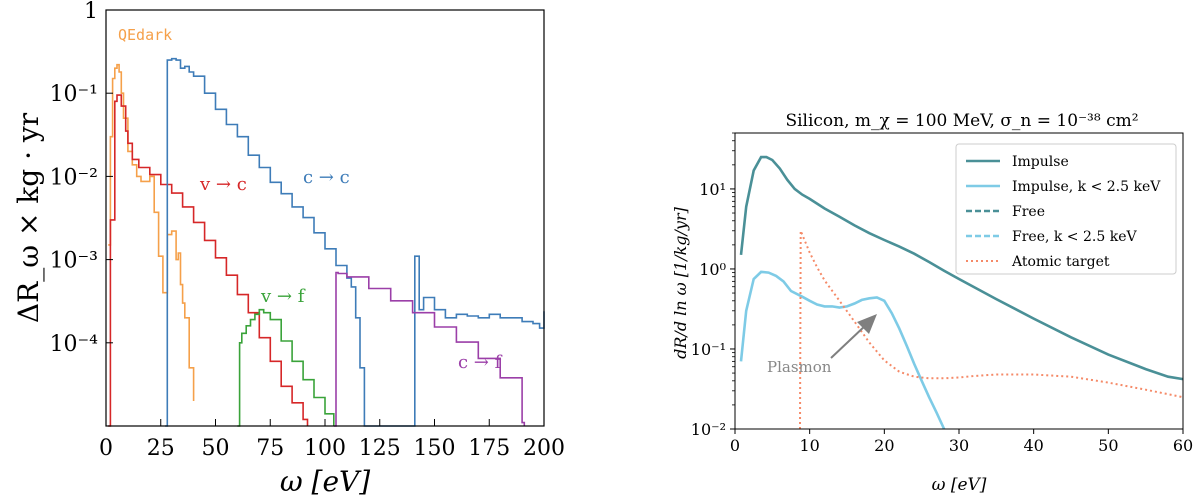 This screenshot has height=501, width=1202. What do you see at coordinates (1028, 212) in the screenshot?
I see `legend-label: Free` at bounding box center [1028, 212].